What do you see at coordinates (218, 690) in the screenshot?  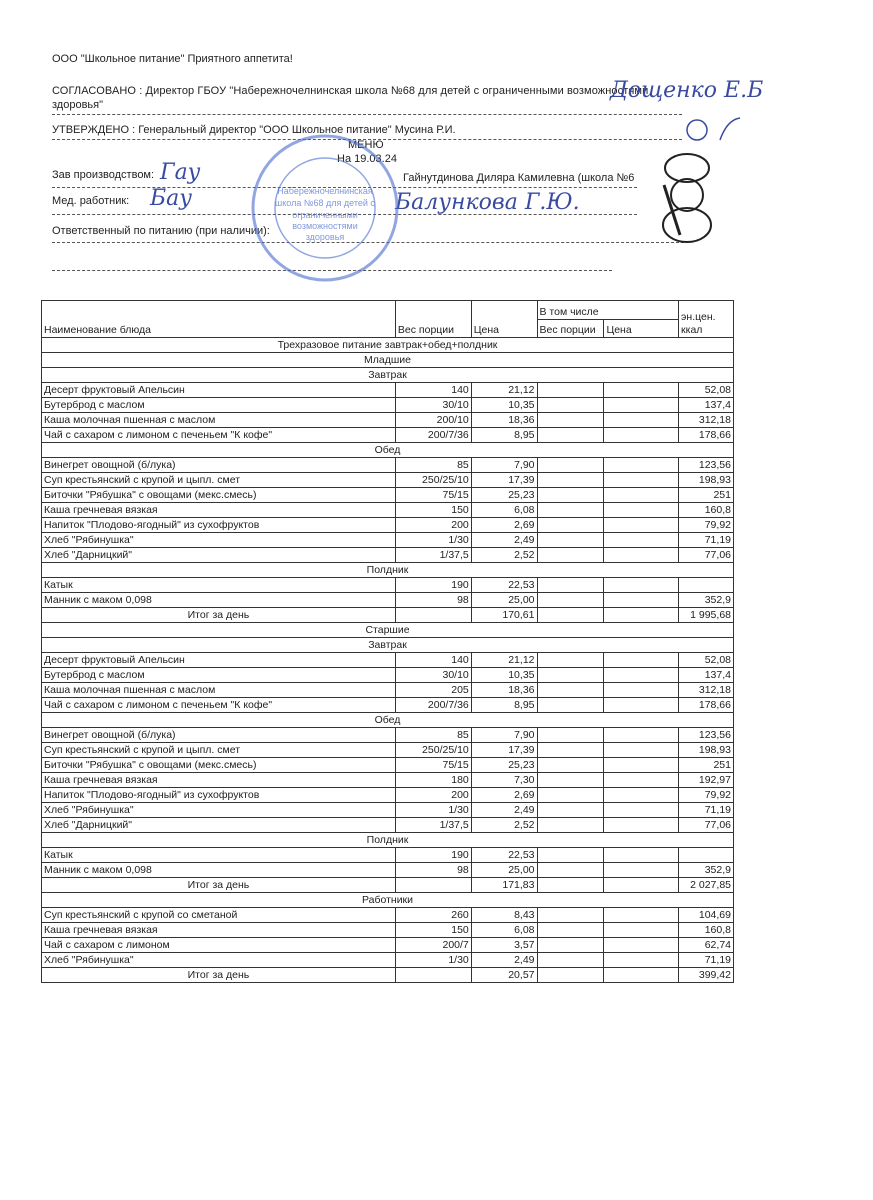 I see `dish-name: Каша молочная пшенная с маслом` at bounding box center [218, 690].